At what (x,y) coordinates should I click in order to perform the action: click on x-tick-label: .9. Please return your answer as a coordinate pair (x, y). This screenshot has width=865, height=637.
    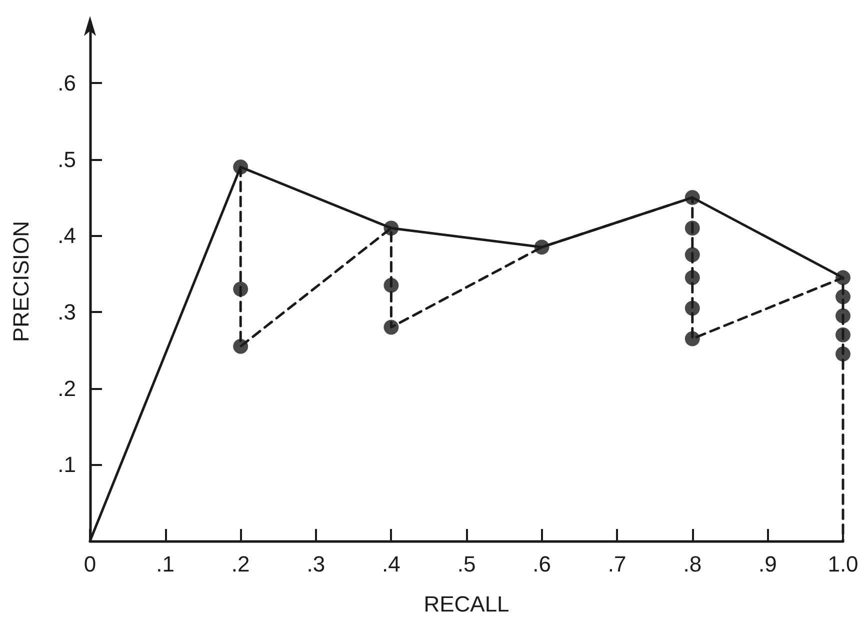
    Looking at the image, I should click on (767, 564).